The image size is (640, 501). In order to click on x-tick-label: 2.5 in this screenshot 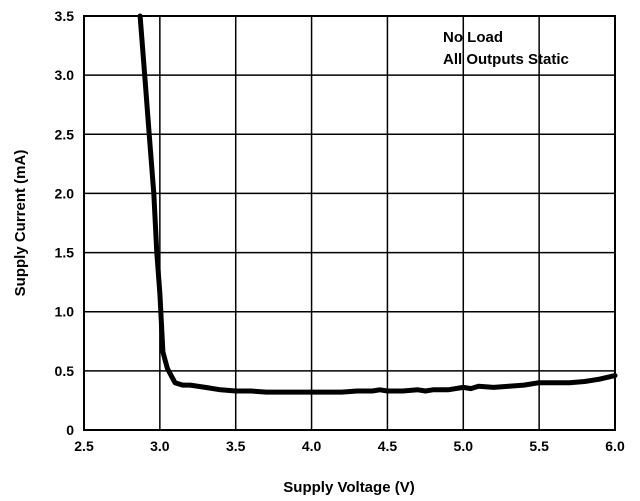, I will do `click(84, 446)`.